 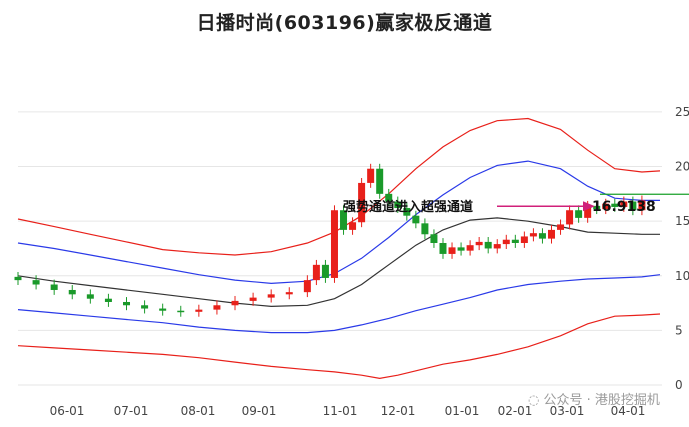 What do you see at coordinates (682, 221) in the screenshot?
I see `y-tick-label: 15` at bounding box center [682, 221].